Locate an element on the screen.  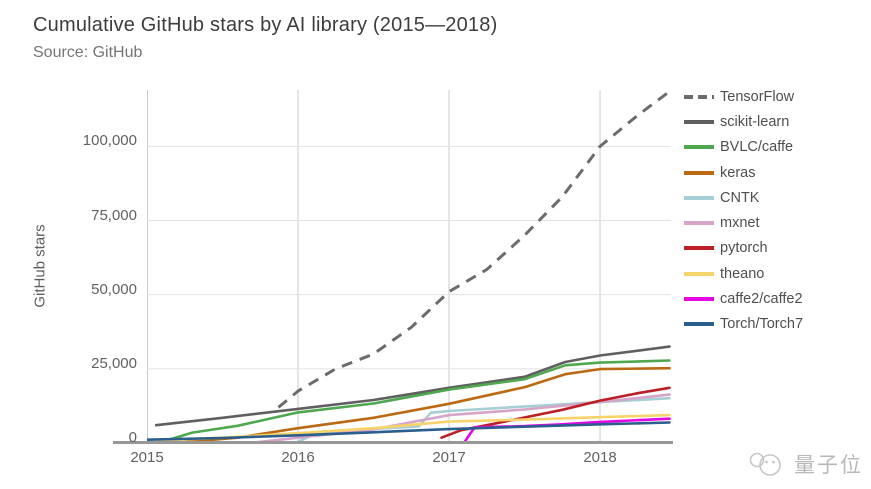
legend-label: Torch/Torch7 is located at coordinates (762, 324).